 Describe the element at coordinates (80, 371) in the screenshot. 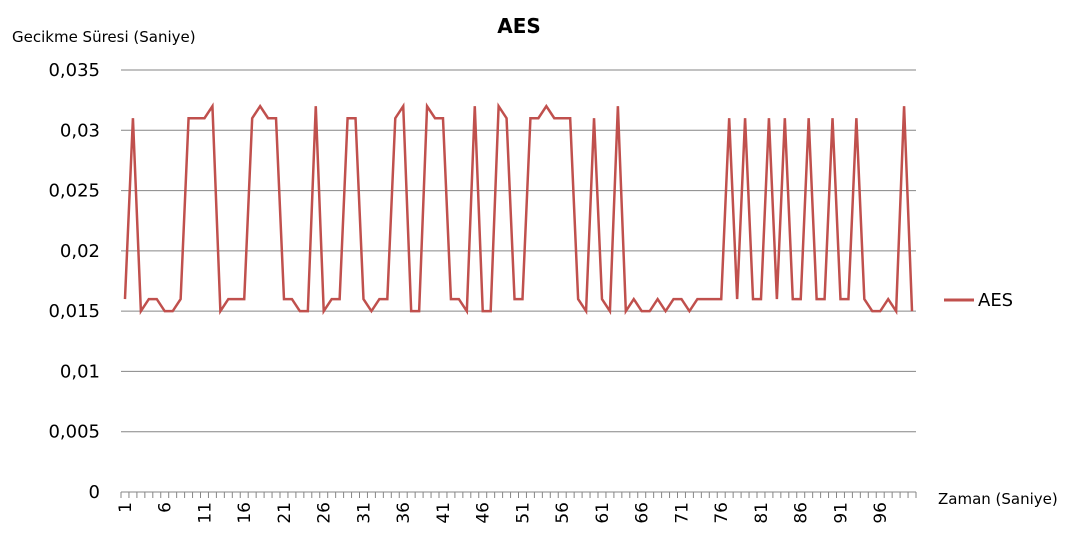

I see `y-tick-label: 0,01` at that location.